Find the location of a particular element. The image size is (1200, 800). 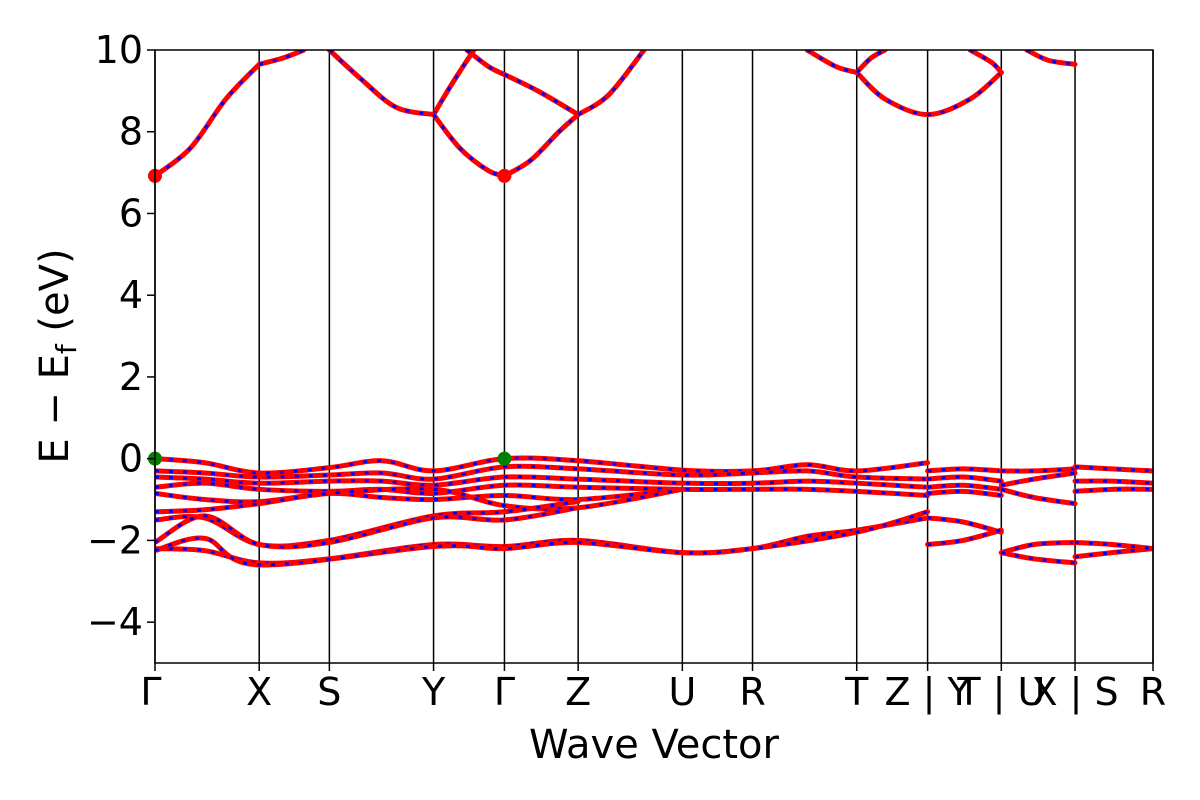

band-line-v16 is located at coordinates (964, 537).